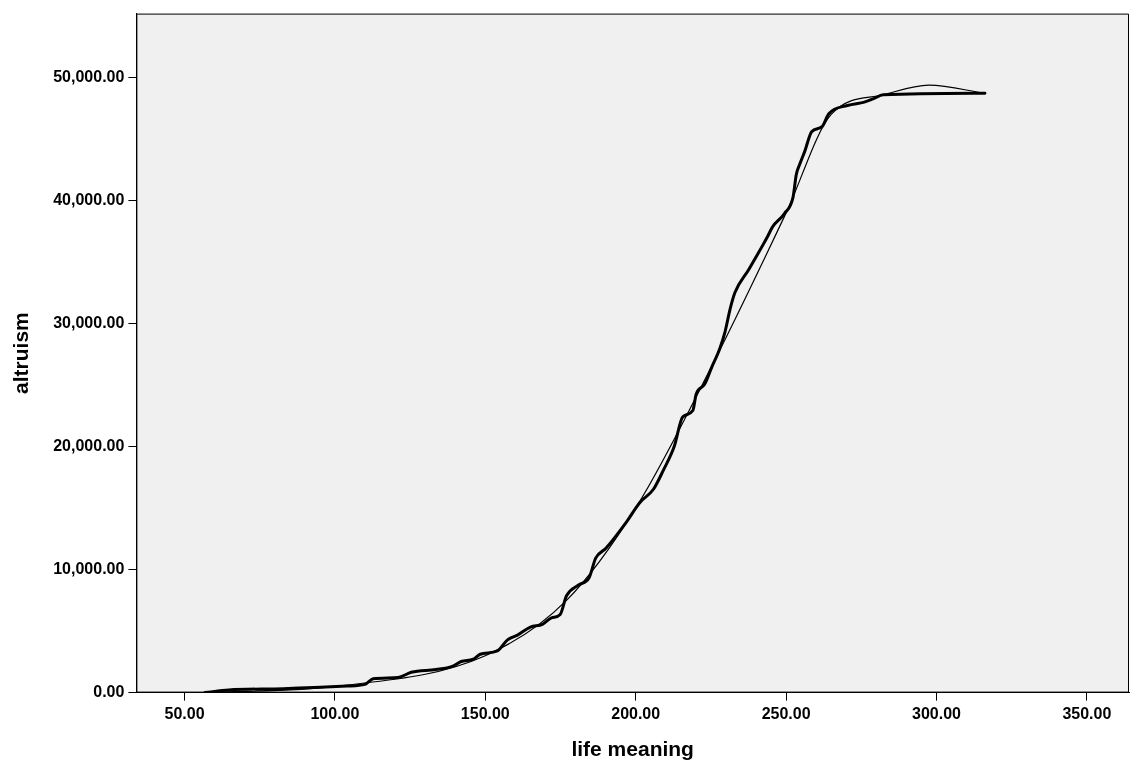  What do you see at coordinates (89, 199) in the screenshot?
I see `y-tick-label: 40,000.00` at bounding box center [89, 199].